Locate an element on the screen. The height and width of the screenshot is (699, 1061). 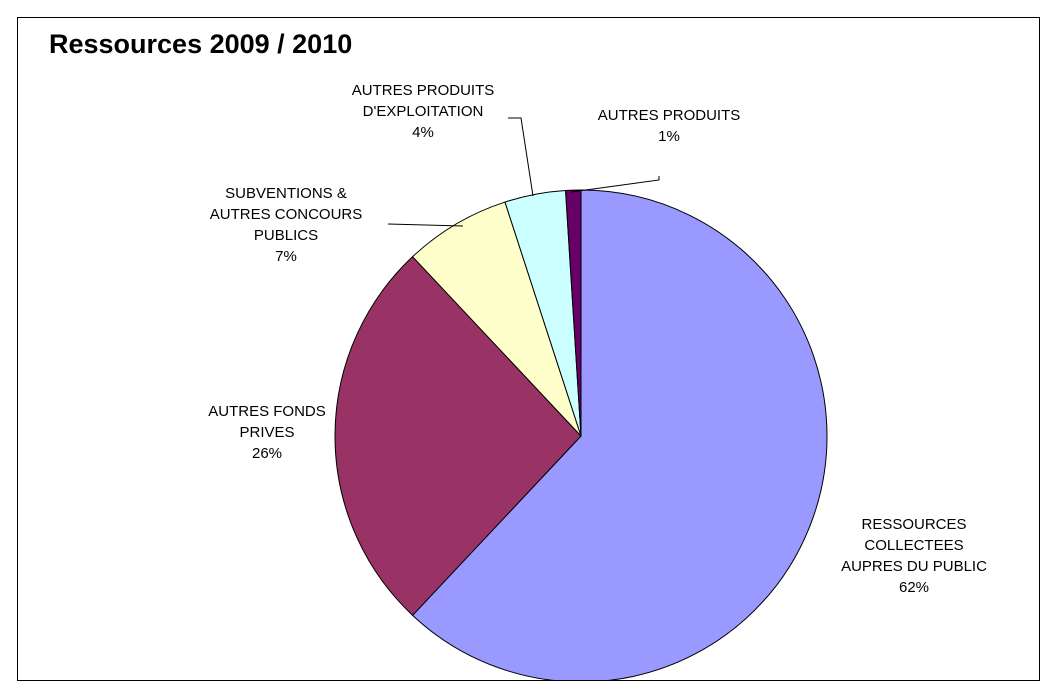
slice-label-ressources-collectees-aupres-du-public: RESSOURCES COLLECTEES AUPRES DU PUBLIC 62% is located at coordinates (914, 556).